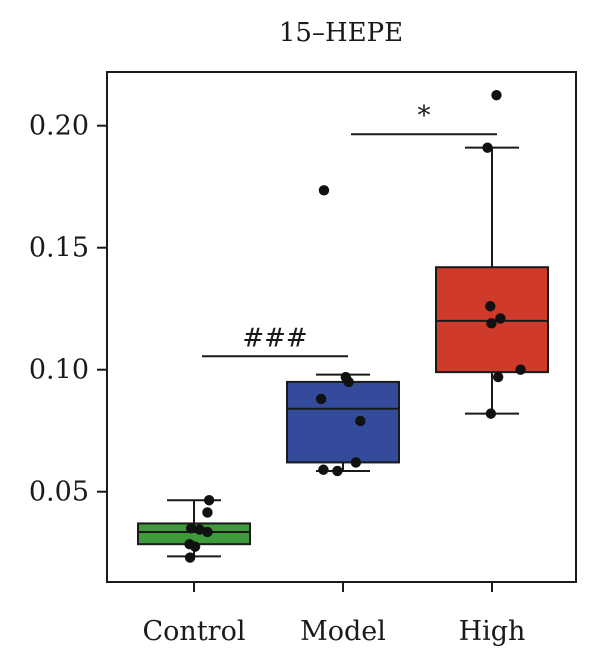  What do you see at coordinates (424, 116) in the screenshot?
I see `significance-label: *` at bounding box center [424, 116].